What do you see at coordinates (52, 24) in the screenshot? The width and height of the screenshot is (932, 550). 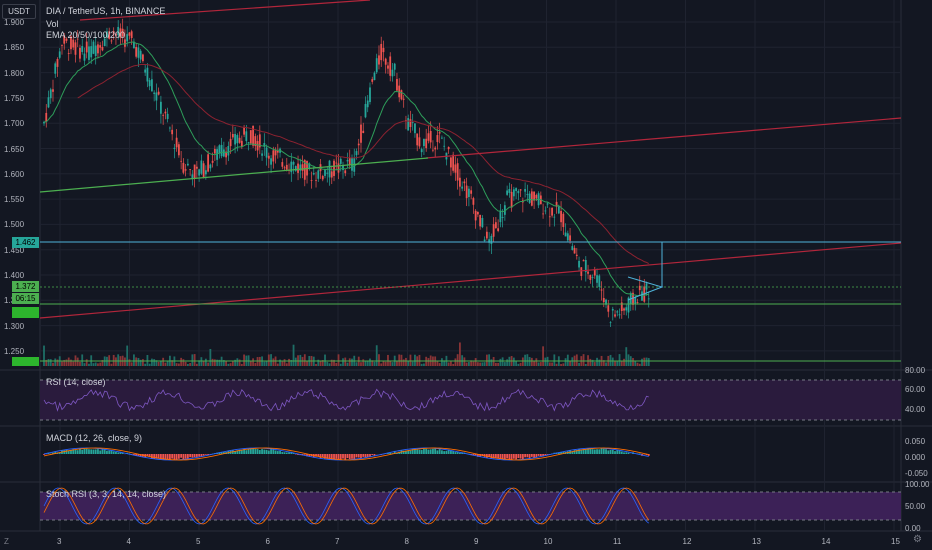 I see `volume-label: Vol` at bounding box center [52, 24].